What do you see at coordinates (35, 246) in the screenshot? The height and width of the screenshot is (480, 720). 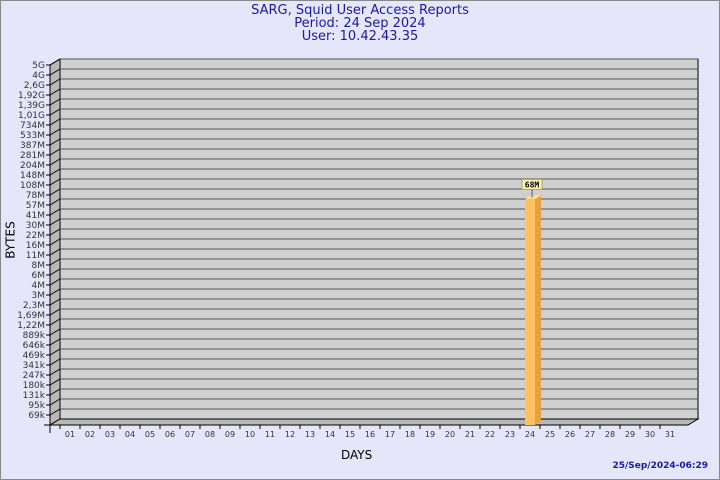 I see `y-tick-label: 16M` at bounding box center [35, 246].